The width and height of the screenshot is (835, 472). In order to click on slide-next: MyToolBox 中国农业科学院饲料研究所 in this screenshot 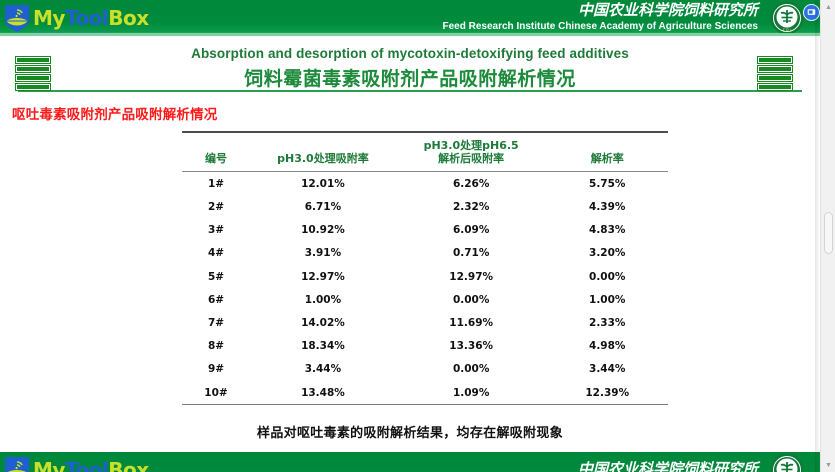, I will do `click(410, 462)`.